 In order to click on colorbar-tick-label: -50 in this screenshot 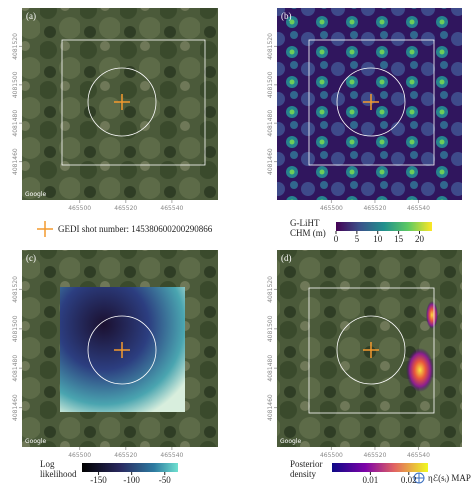, I will do `click(165, 480)`.